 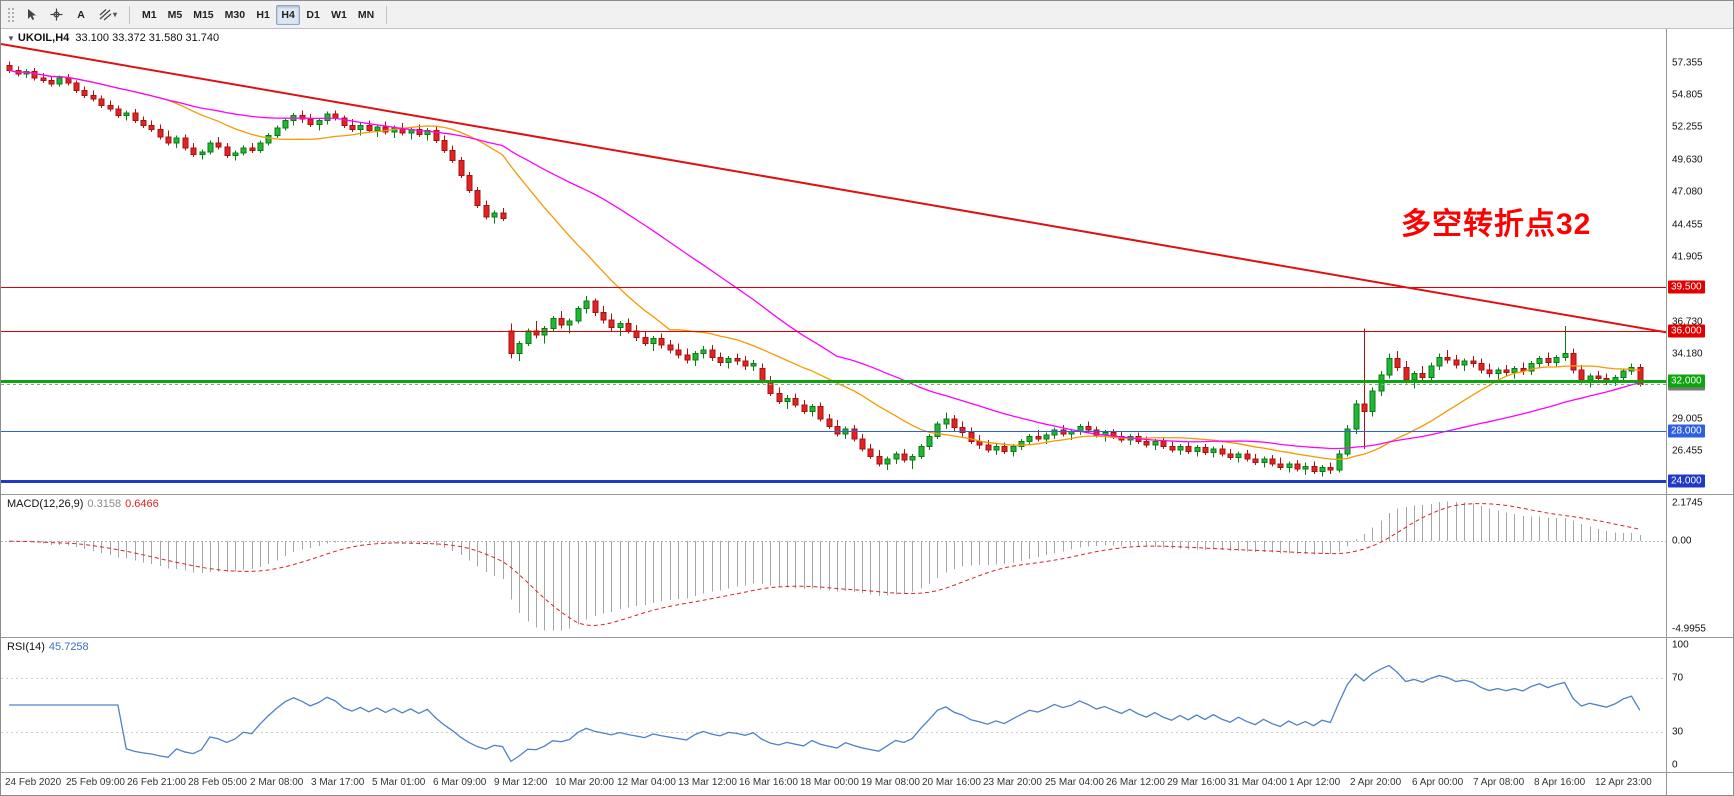 What do you see at coordinates (1560, 782) in the screenshot?
I see `time-axis-label: 8 Apr 16:00` at bounding box center [1560, 782].